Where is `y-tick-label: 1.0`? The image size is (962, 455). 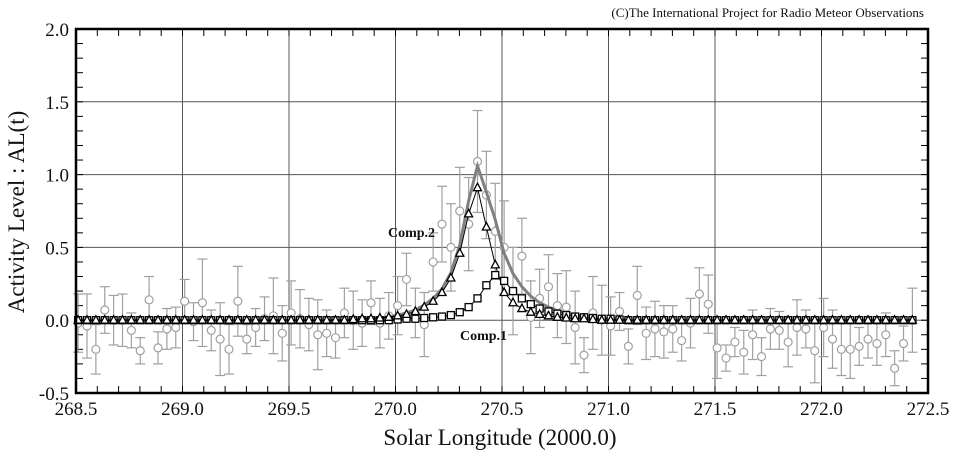 y-tick-label: 1.0 is located at coordinates (57, 176).